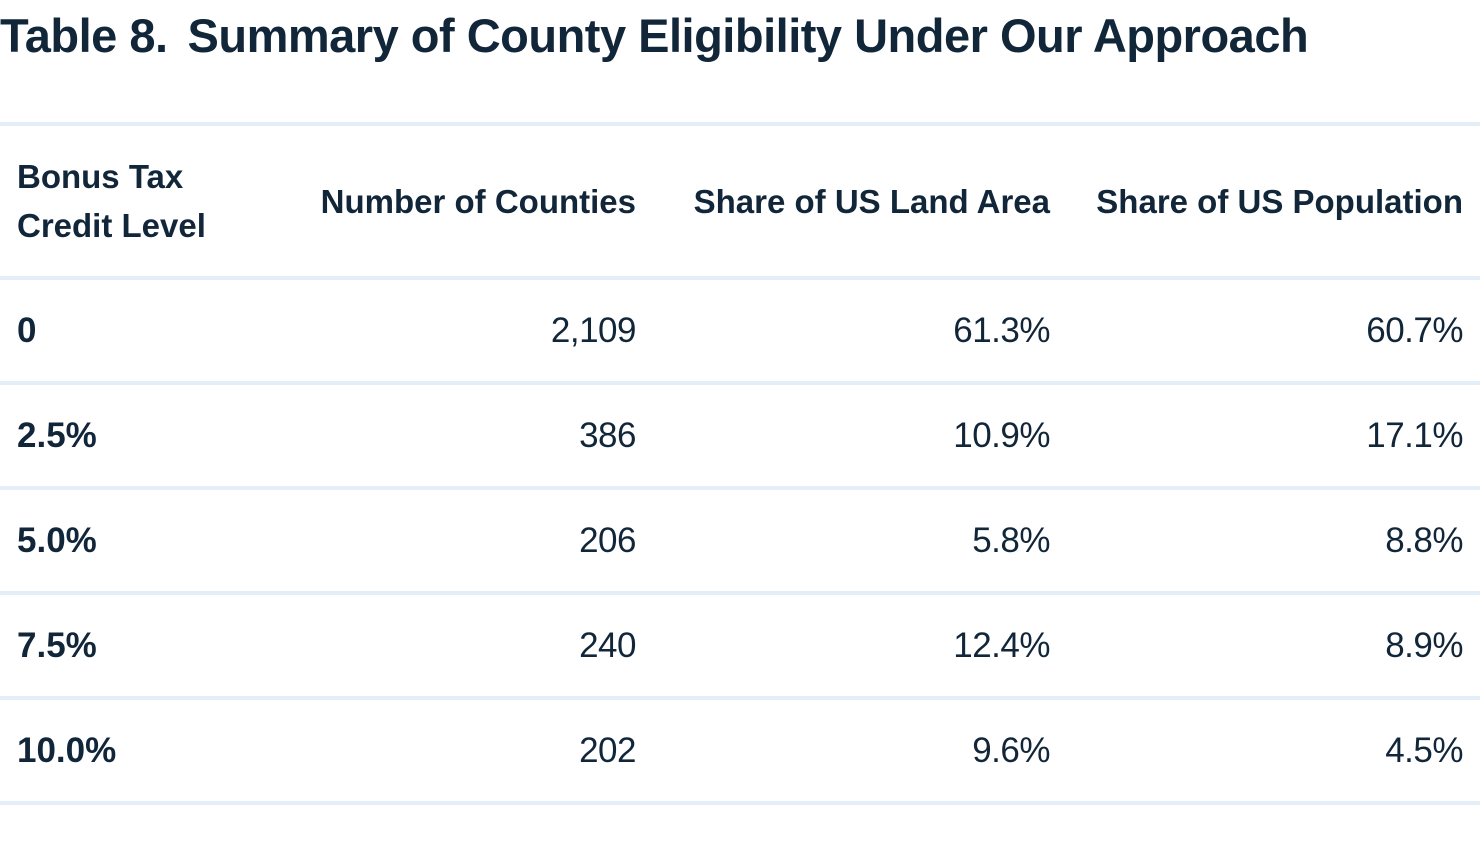  Describe the element at coordinates (57, 540) in the screenshot. I see `cell-credit-level: 5.0%` at that location.